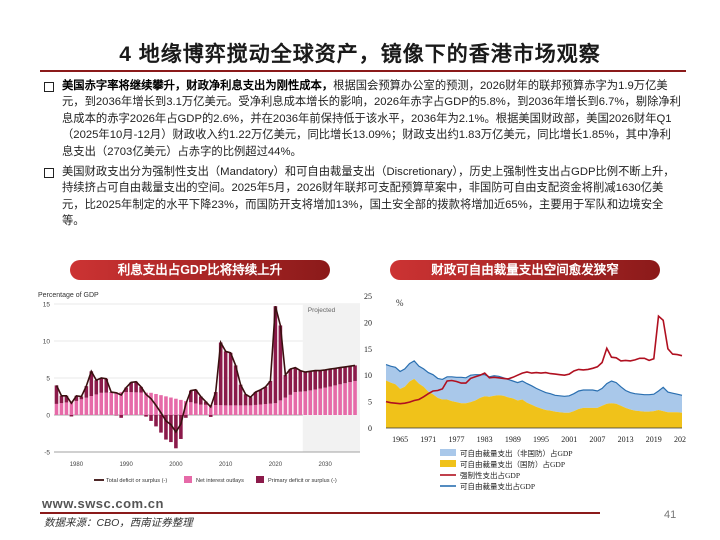 Image resolution: width=720 pixels, height=540 pixels. I want to click on x-tick-label: 1995, so click(541, 439).